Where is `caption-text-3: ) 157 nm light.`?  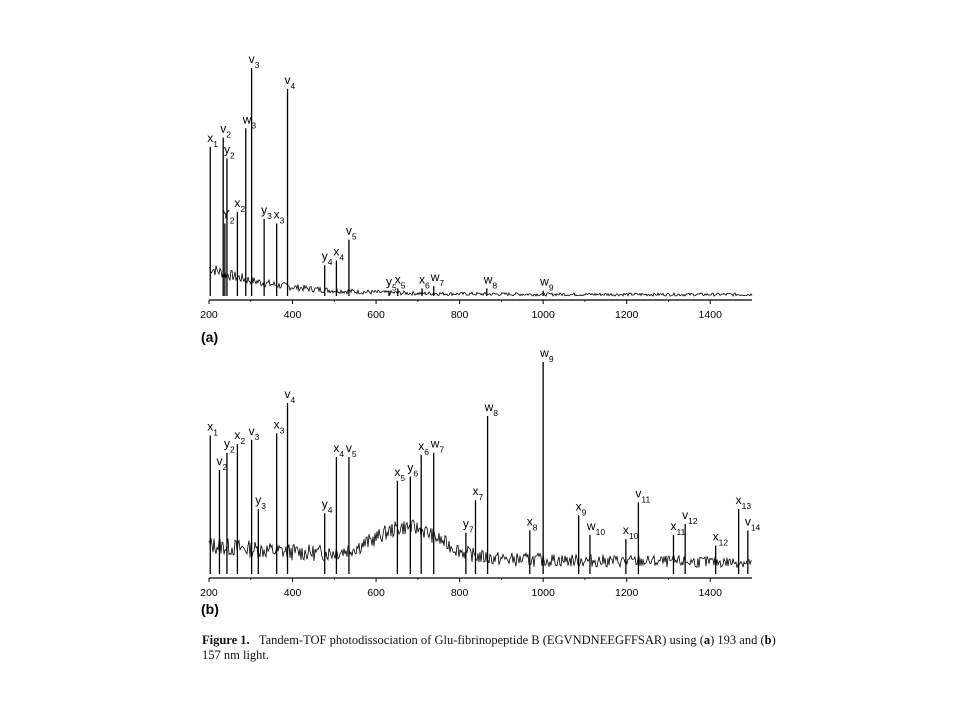
caption-text-3: ) 157 nm light. is located at coordinates (489, 647).